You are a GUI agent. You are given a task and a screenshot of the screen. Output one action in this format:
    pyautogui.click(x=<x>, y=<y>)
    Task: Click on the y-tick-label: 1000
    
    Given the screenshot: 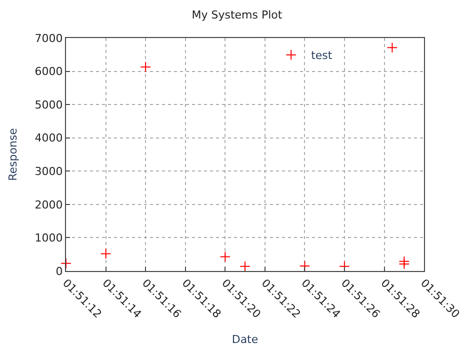 What is the action you would take?
    pyautogui.click(x=48, y=238)
    